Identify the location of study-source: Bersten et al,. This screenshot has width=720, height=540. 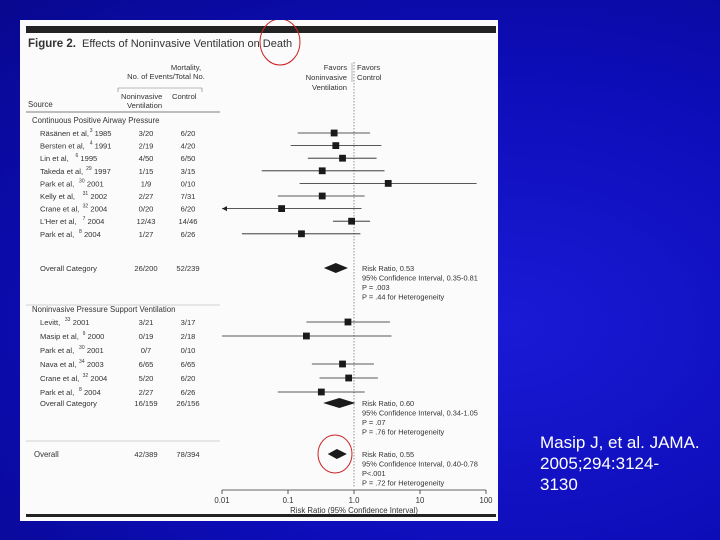
(62, 146).